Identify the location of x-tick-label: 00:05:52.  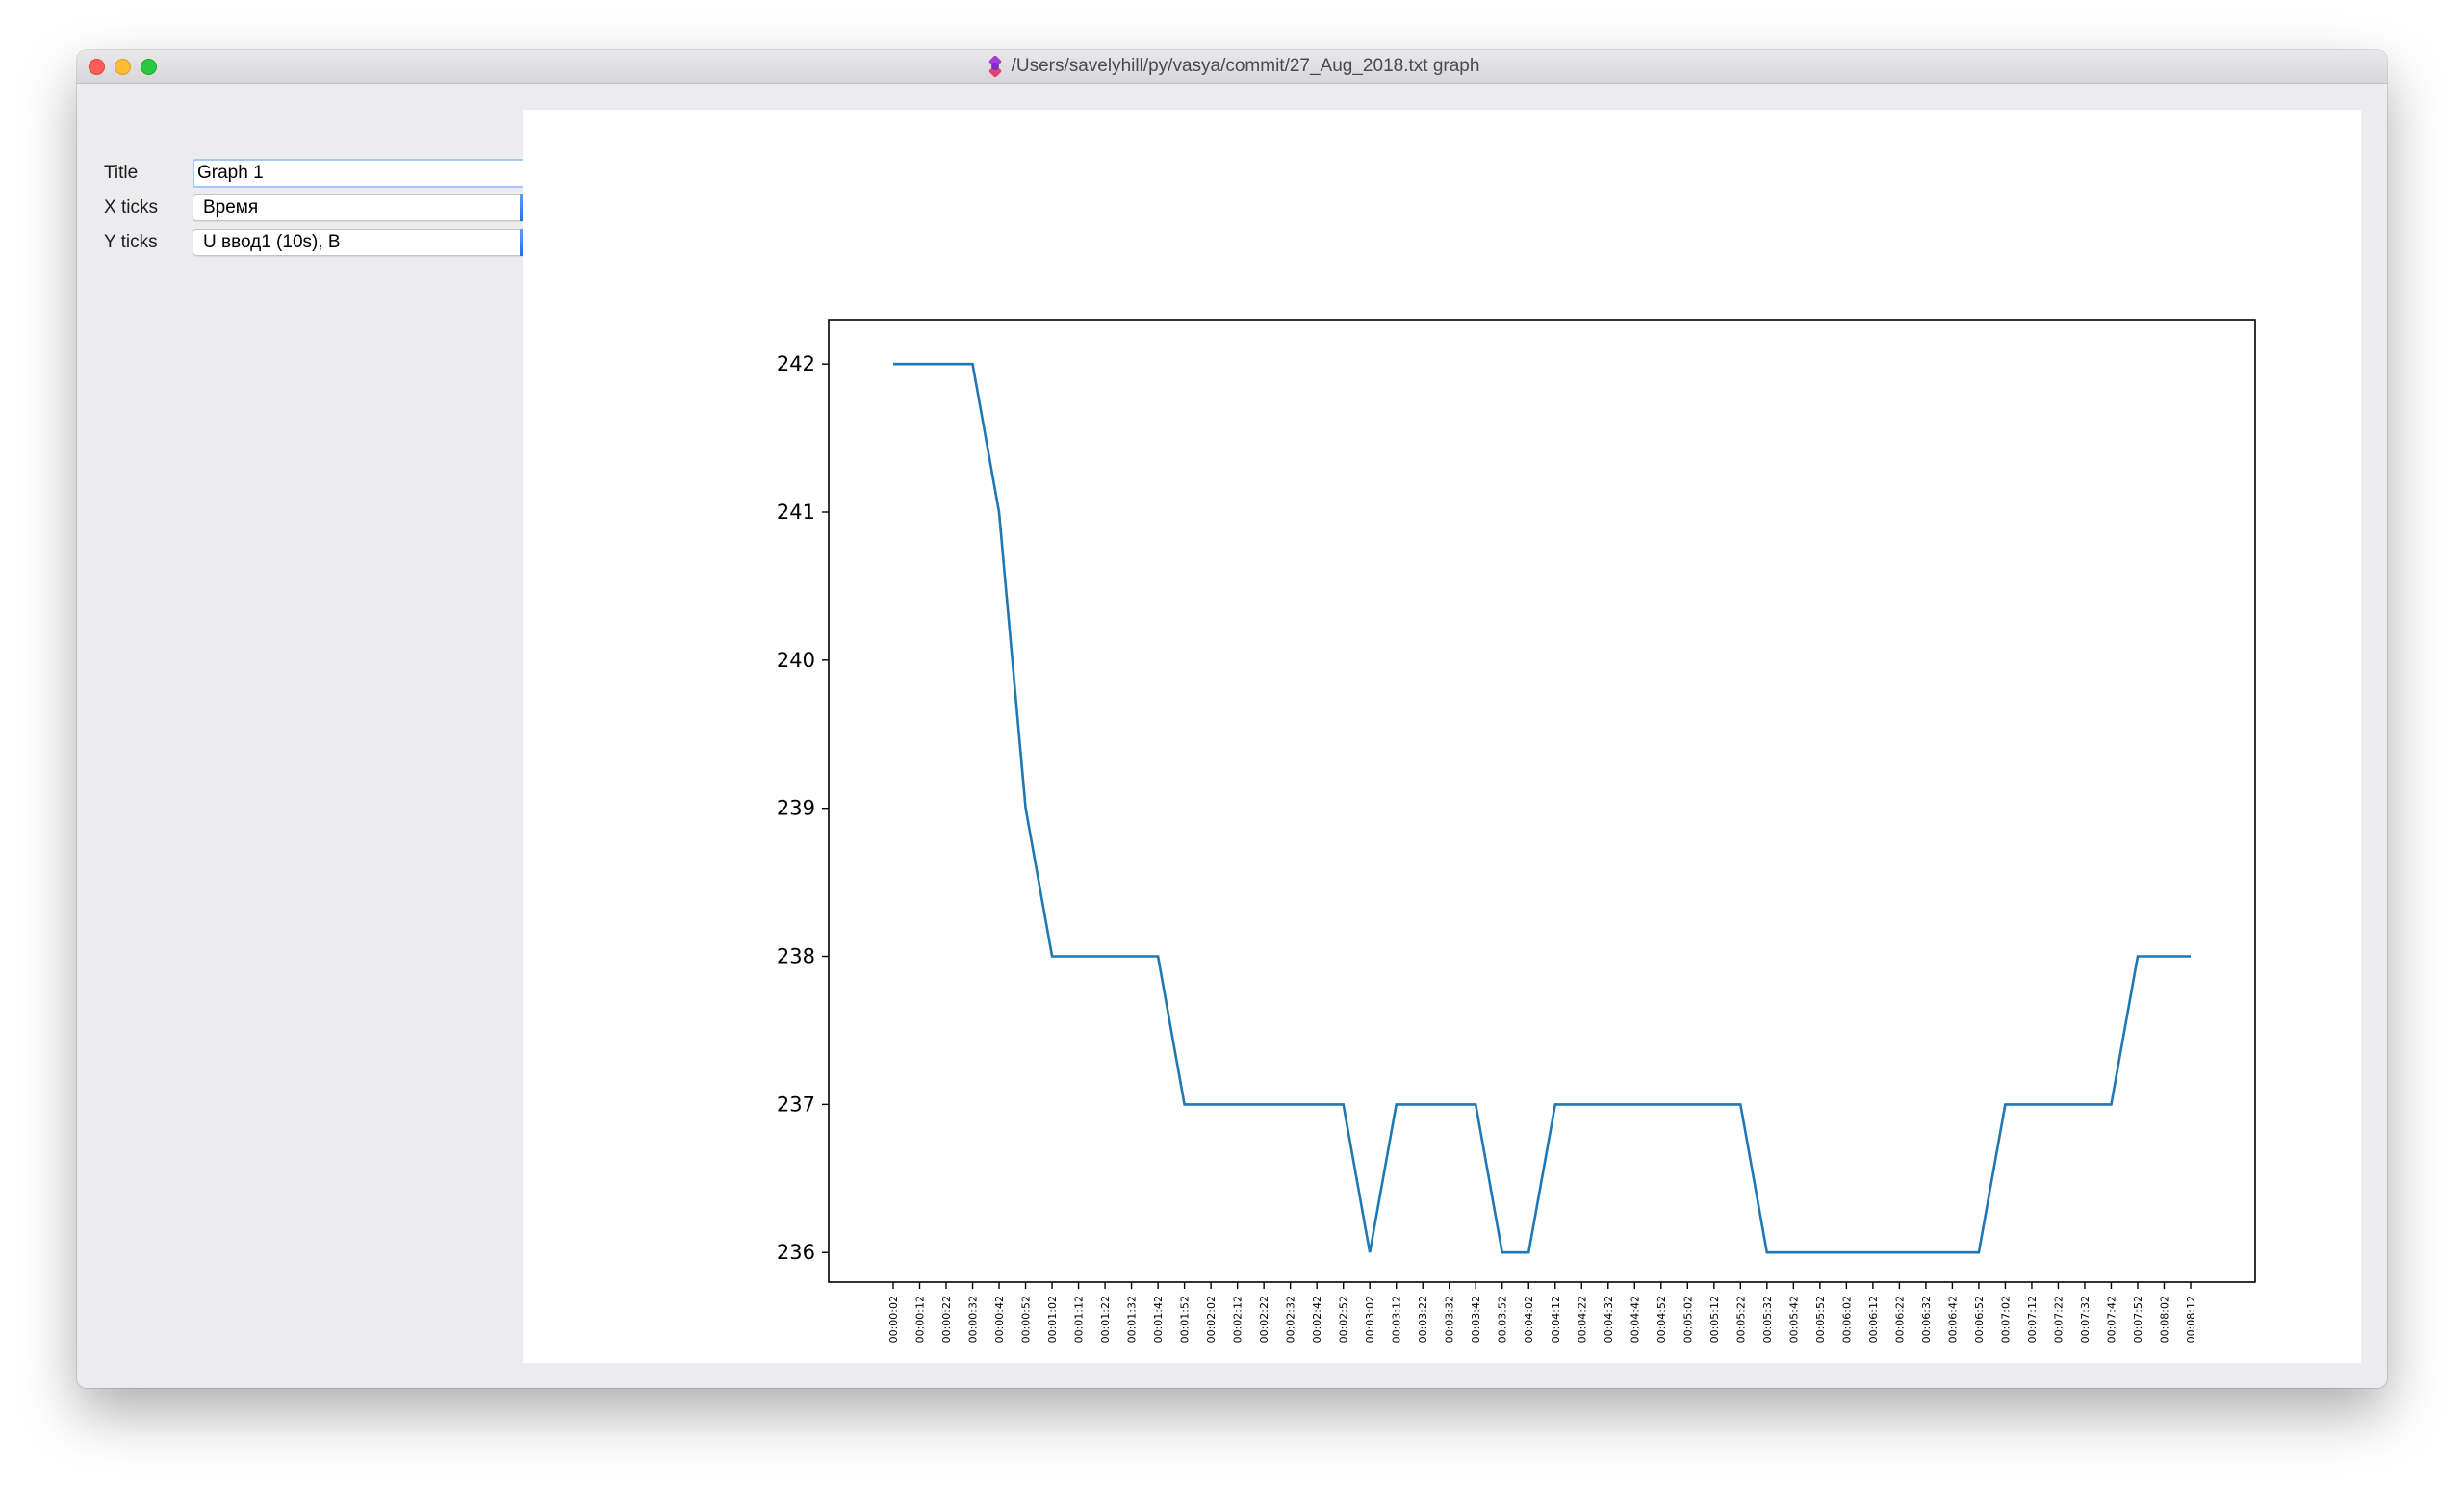
(1820, 1319).